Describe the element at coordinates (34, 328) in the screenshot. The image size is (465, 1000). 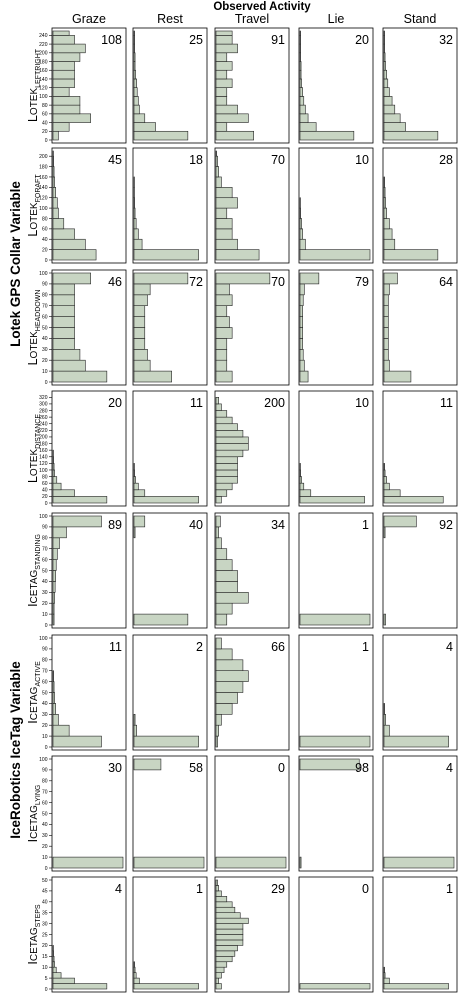
I see `row-label-headdown: LOTEKHEADDOWN` at that location.